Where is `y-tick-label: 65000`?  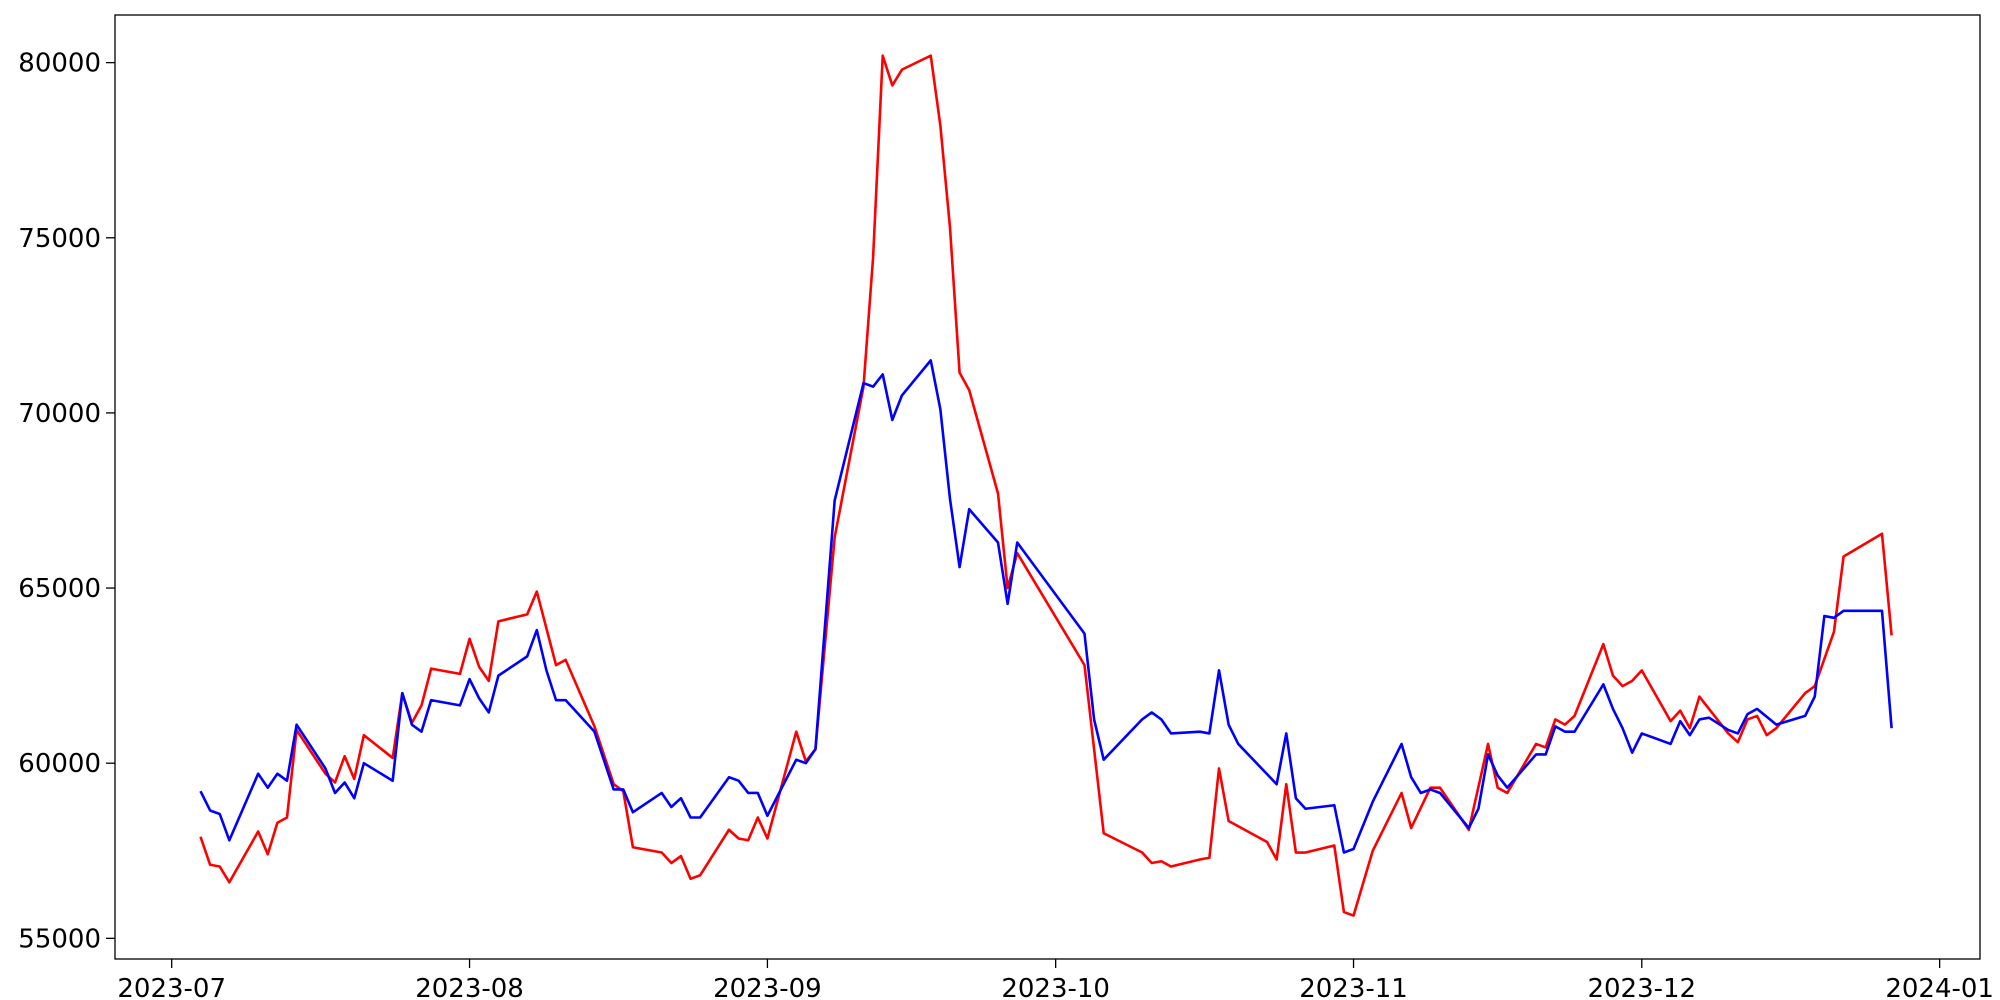
y-tick-label: 65000 is located at coordinates (59, 589).